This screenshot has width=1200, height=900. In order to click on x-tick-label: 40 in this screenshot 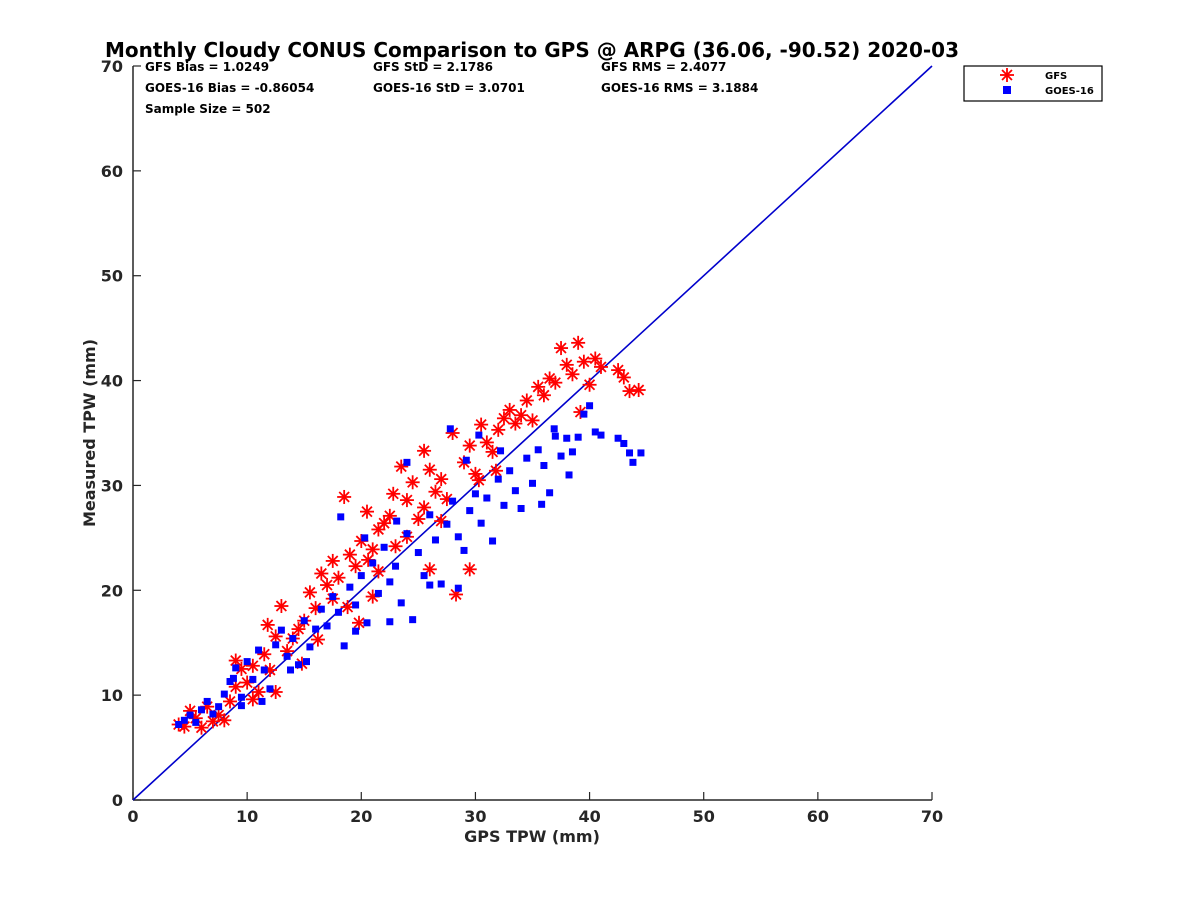, I will do `click(589, 816)`.